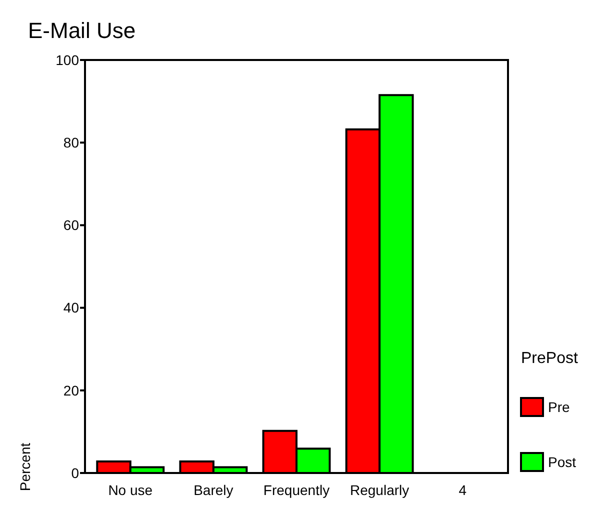 This screenshot has width=600, height=510. I want to click on y-tick-label: 60, so click(71, 225).